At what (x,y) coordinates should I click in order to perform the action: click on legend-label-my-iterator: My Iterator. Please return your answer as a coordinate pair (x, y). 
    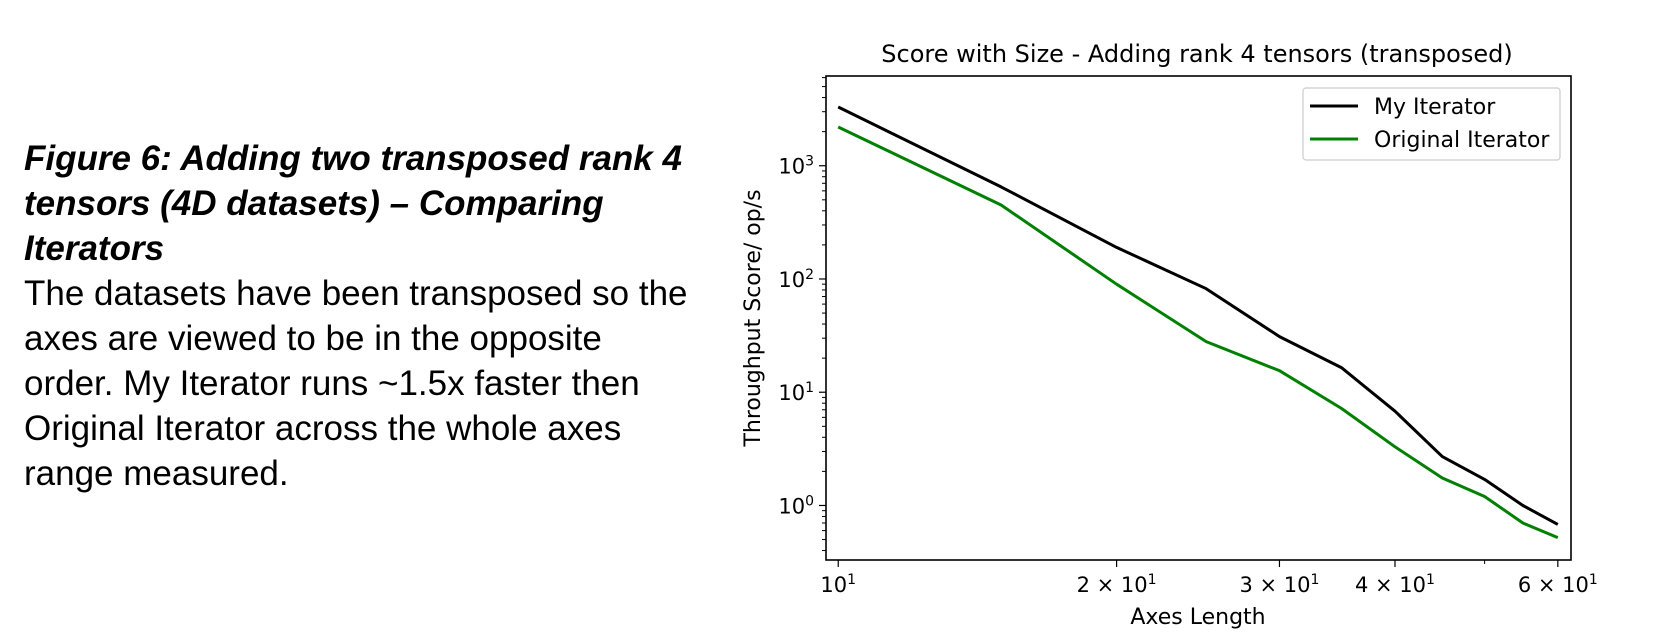
    Looking at the image, I should click on (1435, 107).